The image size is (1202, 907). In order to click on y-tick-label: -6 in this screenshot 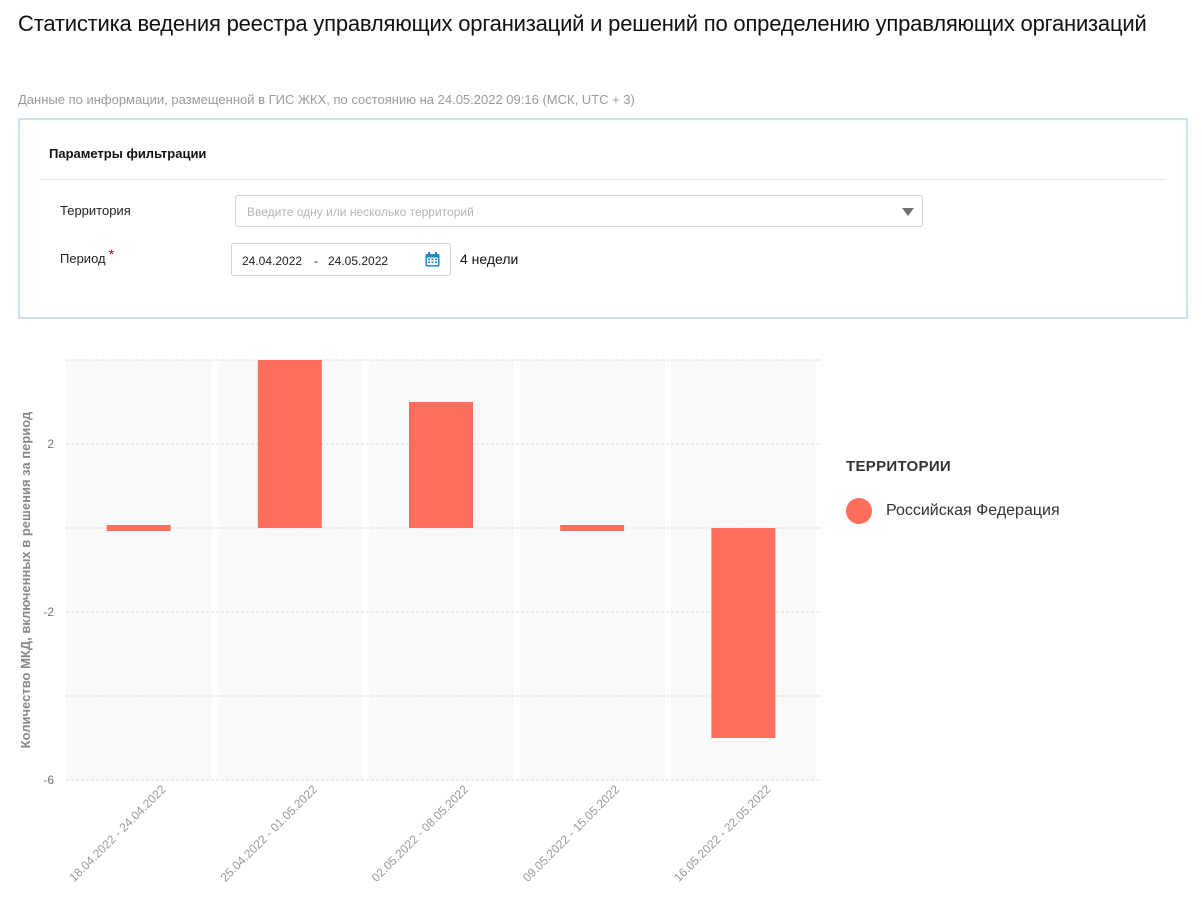, I will do `click(48, 780)`.